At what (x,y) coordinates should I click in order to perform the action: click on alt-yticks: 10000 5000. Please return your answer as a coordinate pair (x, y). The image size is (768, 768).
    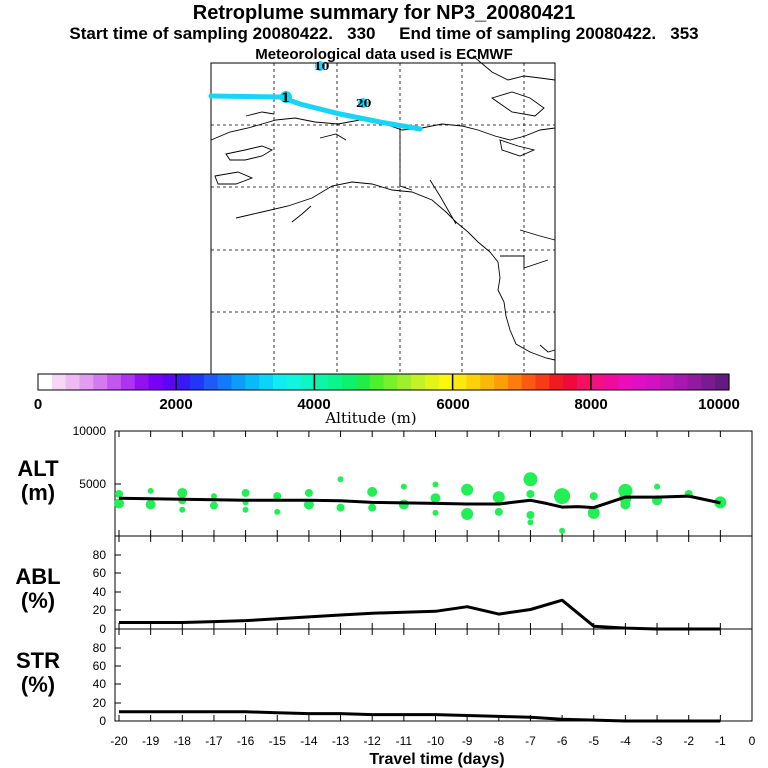
    Looking at the image, I should click on (90, 457).